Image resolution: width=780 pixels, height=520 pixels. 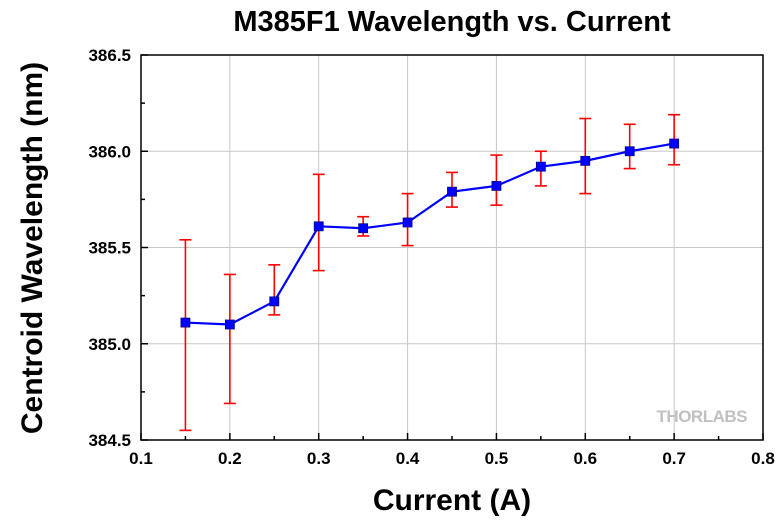 I want to click on y-tick-label: 385.5, so click(x=109, y=248).